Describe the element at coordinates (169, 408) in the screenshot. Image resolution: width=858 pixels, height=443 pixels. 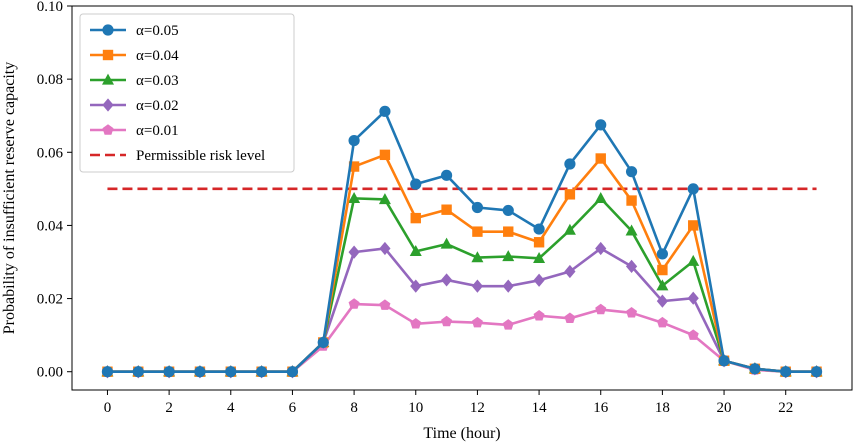
I see `x-tick-label: 2` at that location.